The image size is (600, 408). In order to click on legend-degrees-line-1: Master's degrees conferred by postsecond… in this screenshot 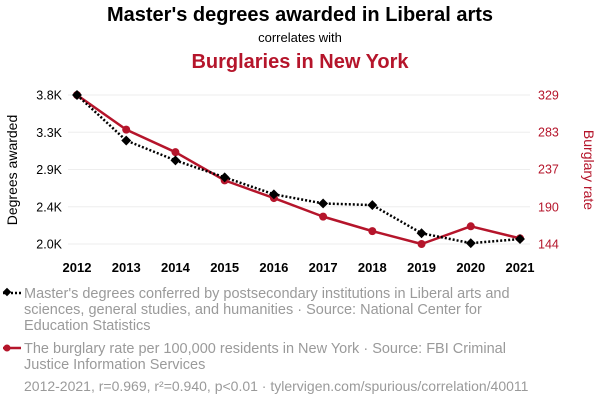, I will do `click(267, 294)`.